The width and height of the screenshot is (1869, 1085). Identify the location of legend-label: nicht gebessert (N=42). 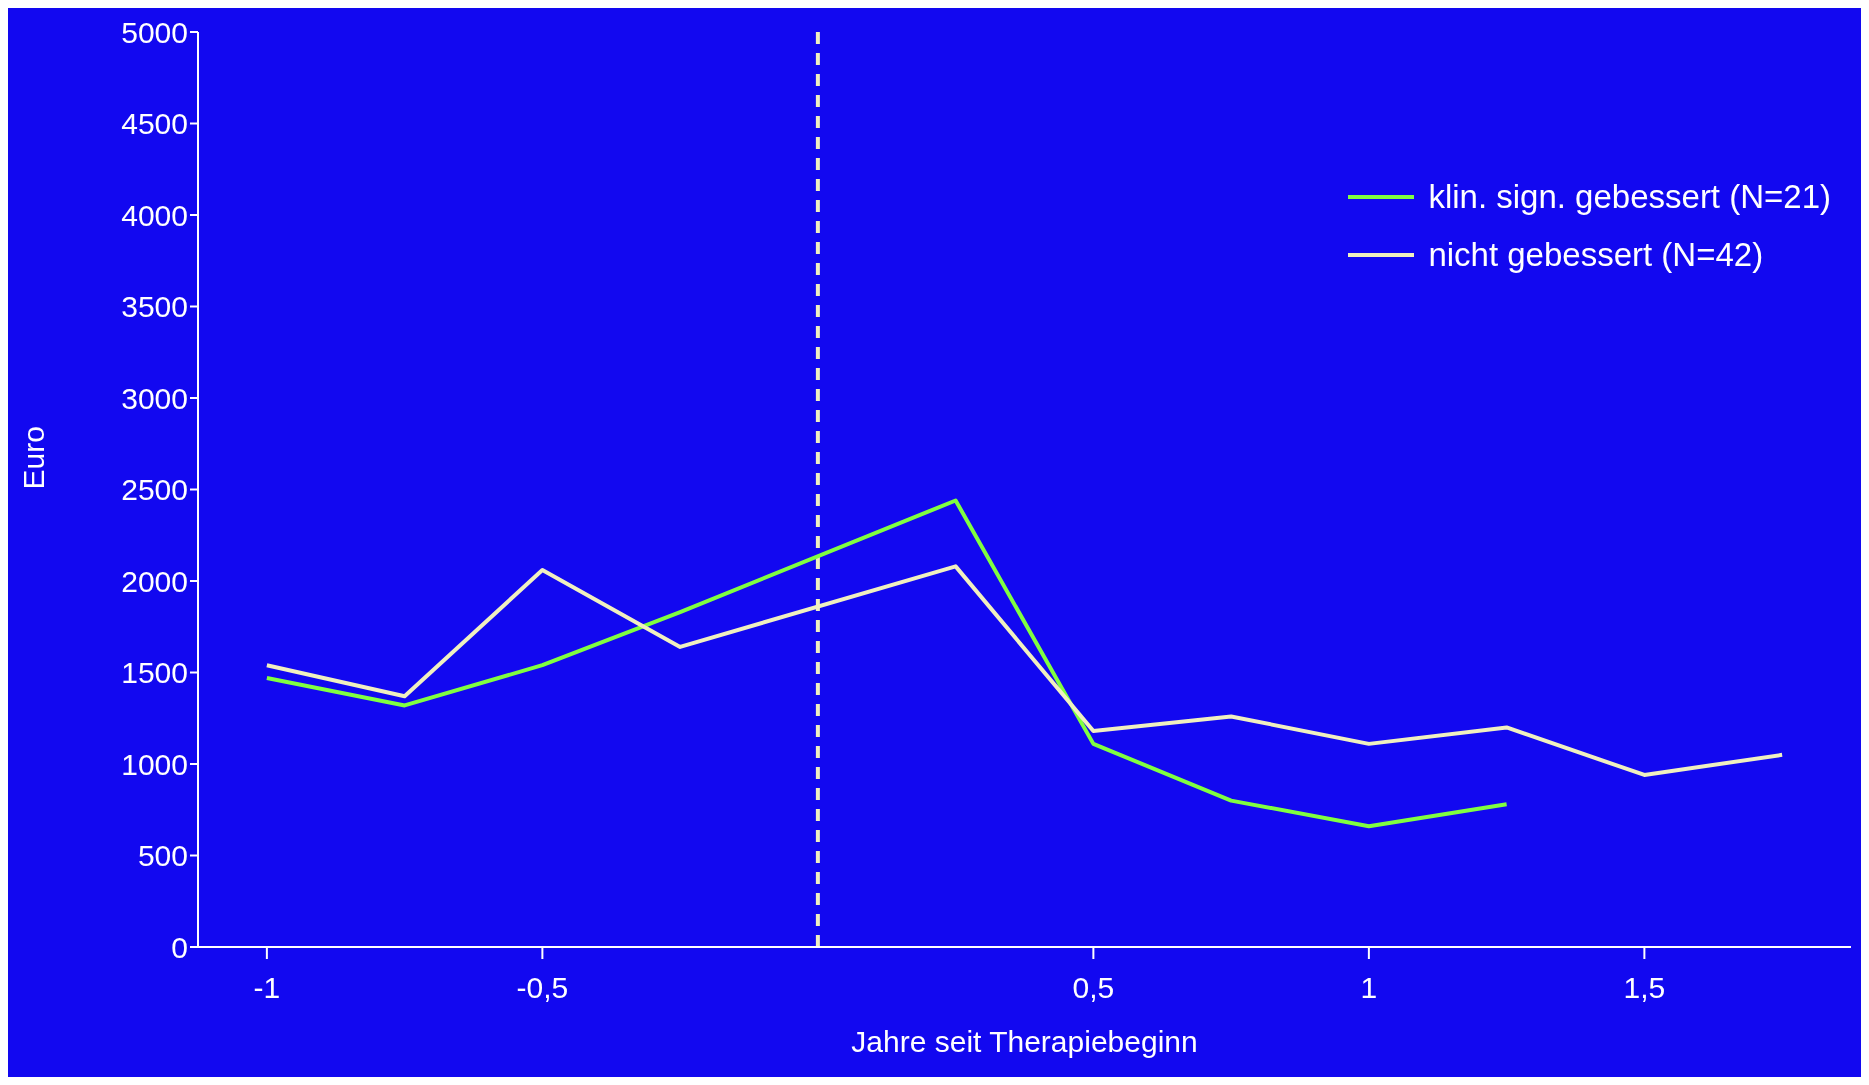
(1596, 255).